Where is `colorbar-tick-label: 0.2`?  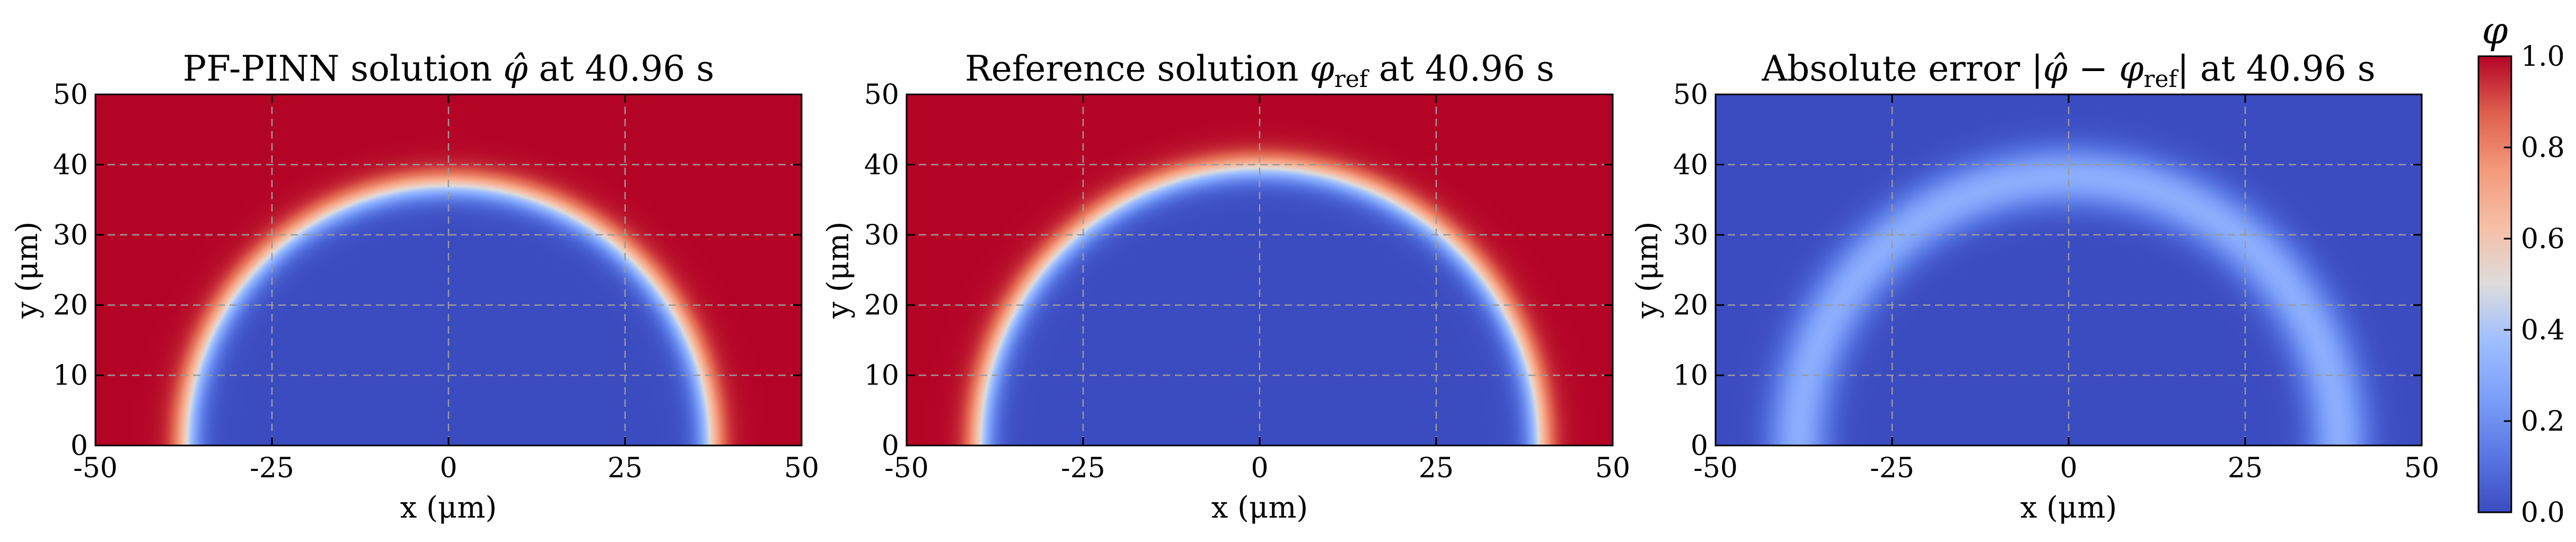
colorbar-tick-label: 0.2 is located at coordinates (2543, 422).